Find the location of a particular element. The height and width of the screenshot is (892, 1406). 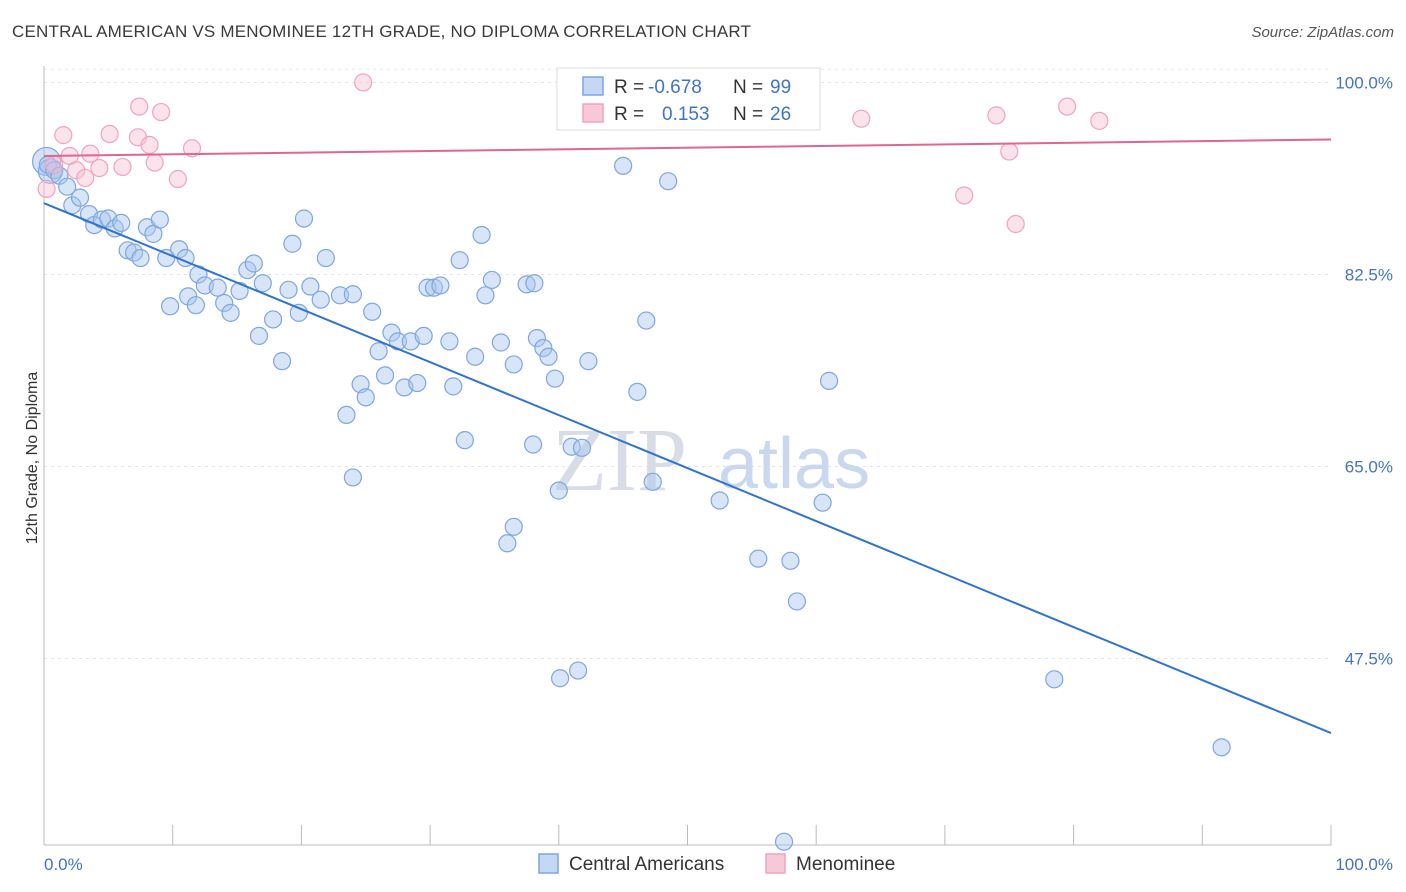

correlation-legend: R = -0.678 N = 99 R = 0.153 N = 26 is located at coordinates (688, 99).